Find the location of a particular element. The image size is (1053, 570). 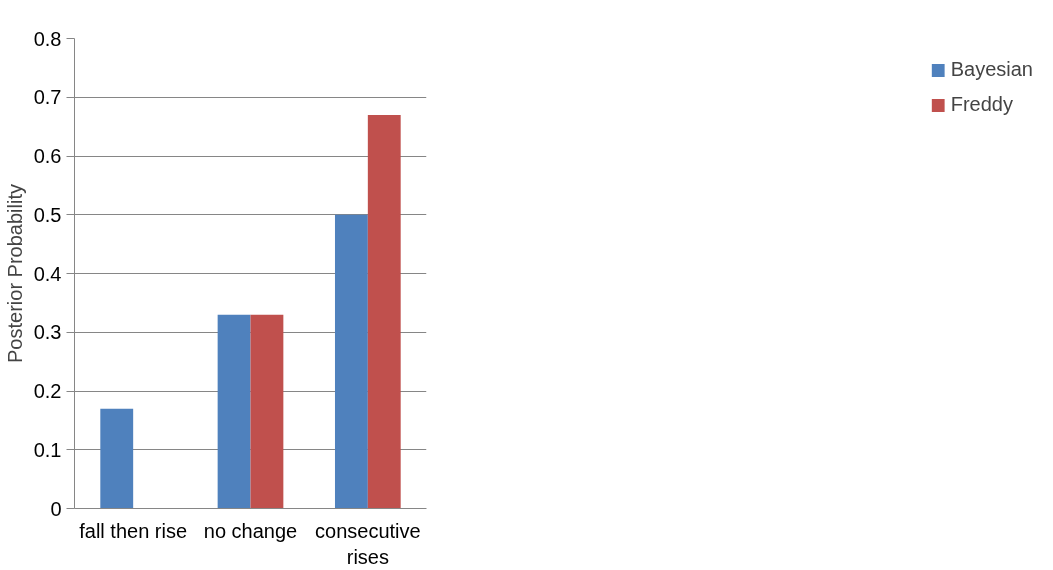

y-tick-label: 0.5 is located at coordinates (47, 214).